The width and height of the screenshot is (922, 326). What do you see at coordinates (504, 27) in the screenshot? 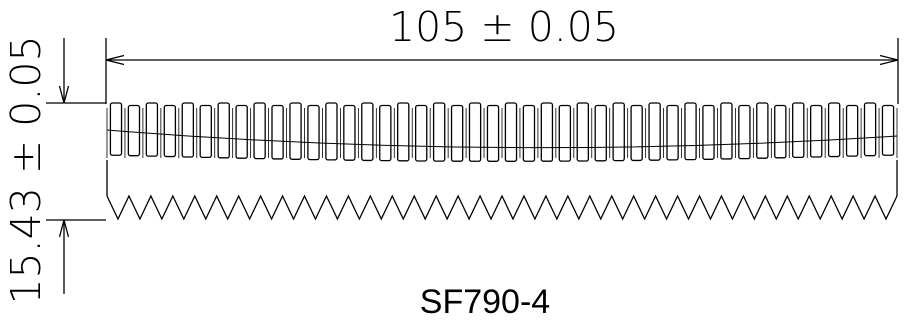
I see `length-label: 105 ± 0.05` at bounding box center [504, 27].